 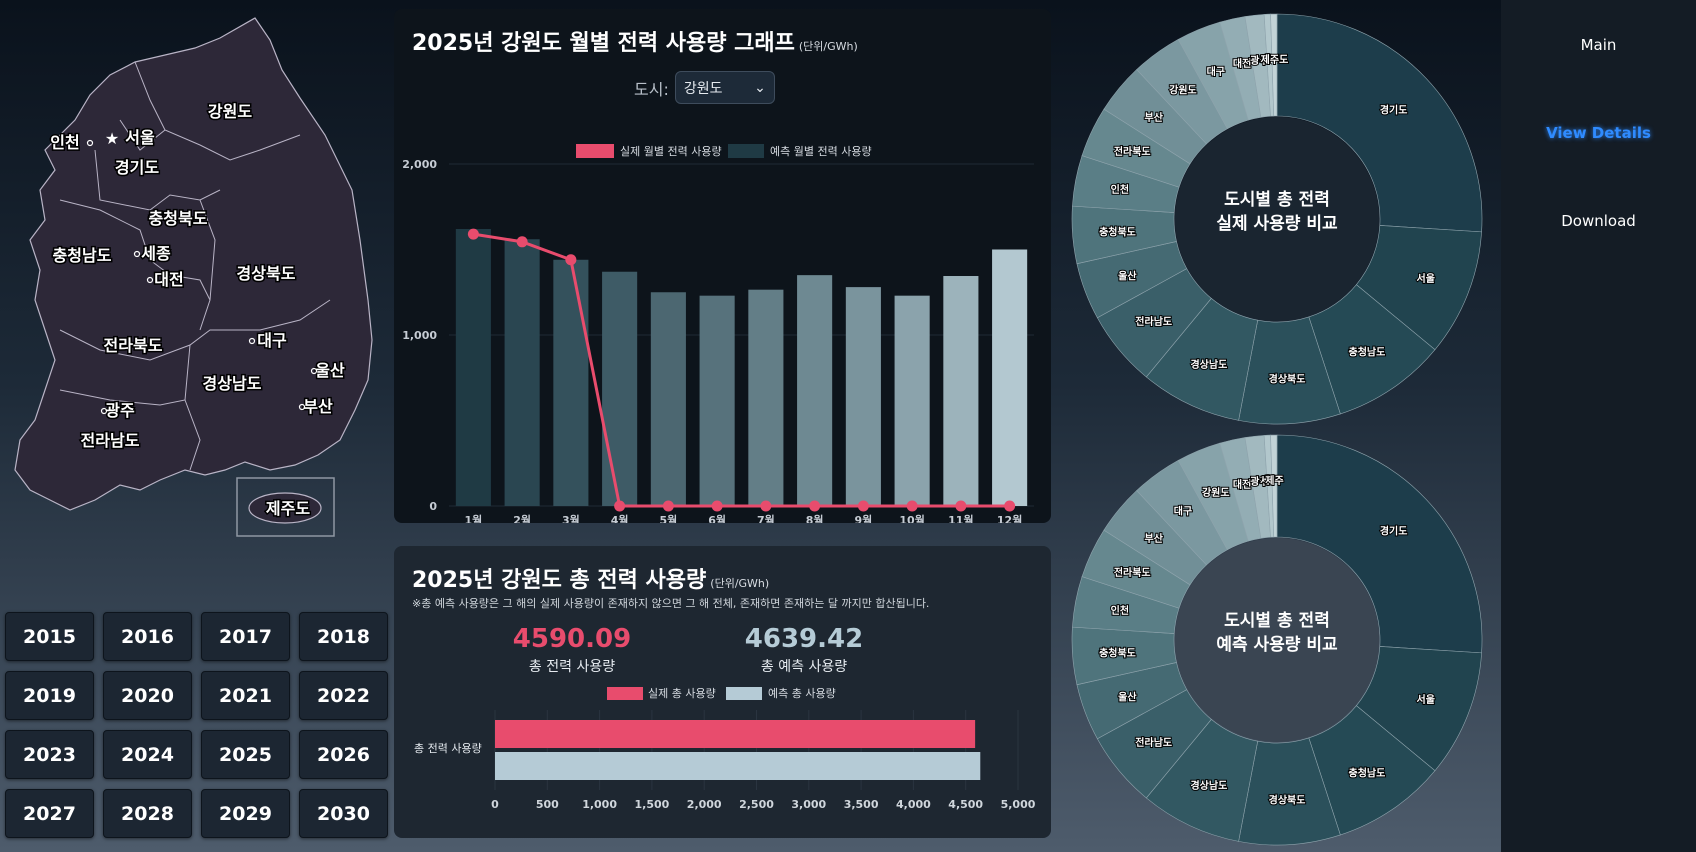 What do you see at coordinates (314, 371) in the screenshot?
I see `ulsan-marker` at bounding box center [314, 371].